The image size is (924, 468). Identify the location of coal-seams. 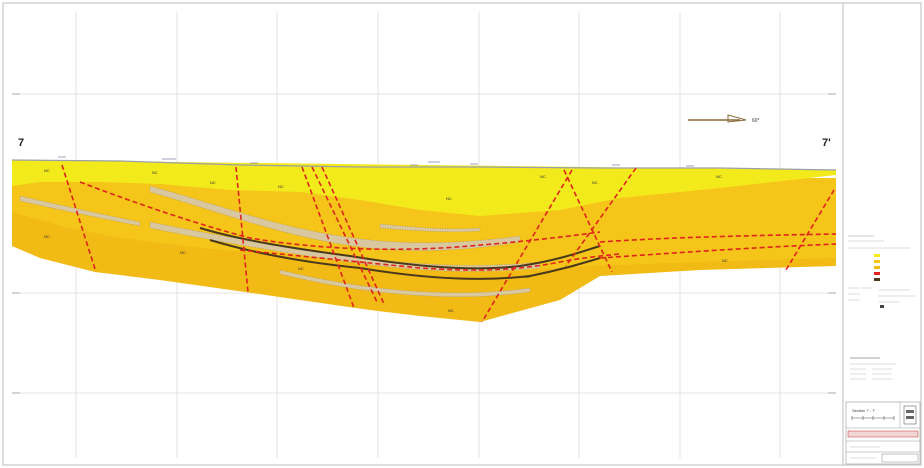
(400, 253).